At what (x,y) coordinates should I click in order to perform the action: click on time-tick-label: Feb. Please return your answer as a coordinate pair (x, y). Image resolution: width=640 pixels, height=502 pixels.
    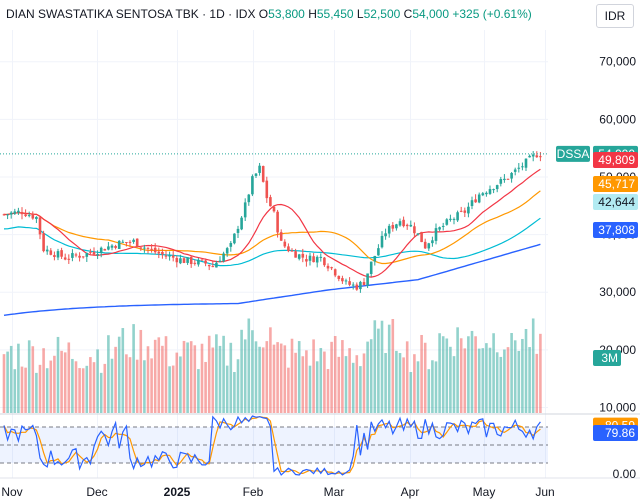
    Looking at the image, I should click on (253, 492).